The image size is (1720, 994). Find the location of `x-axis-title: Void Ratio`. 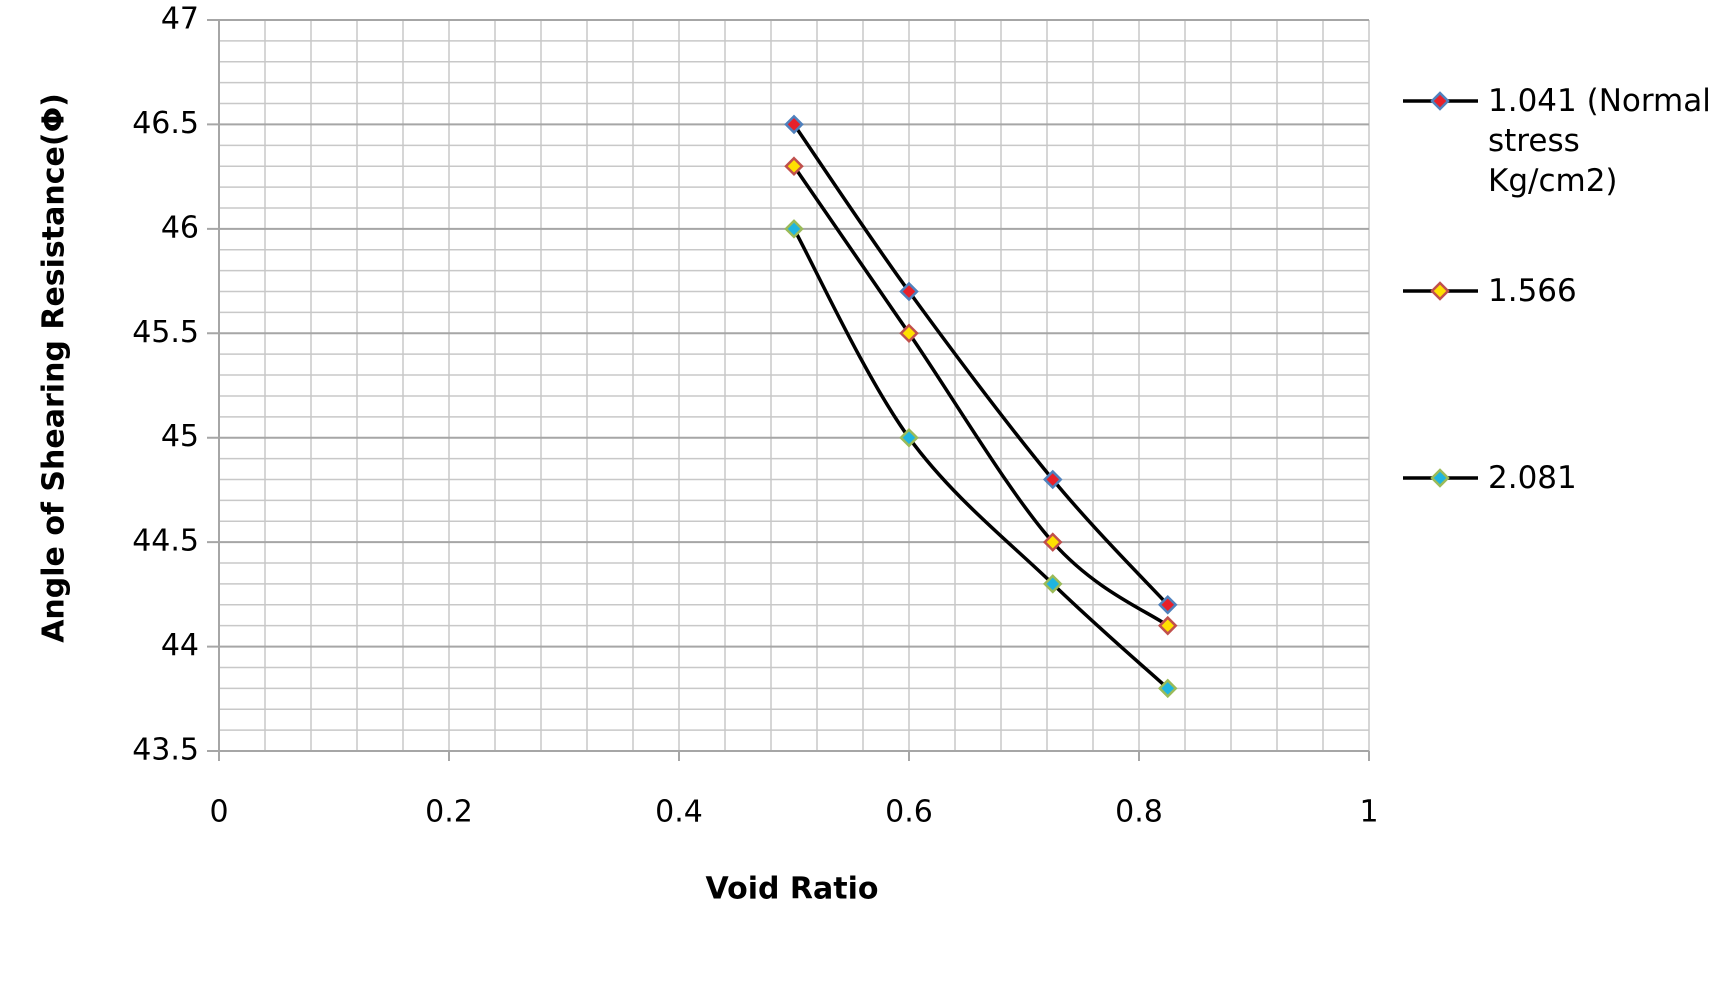

x-axis-title: Void Ratio is located at coordinates (792, 889).